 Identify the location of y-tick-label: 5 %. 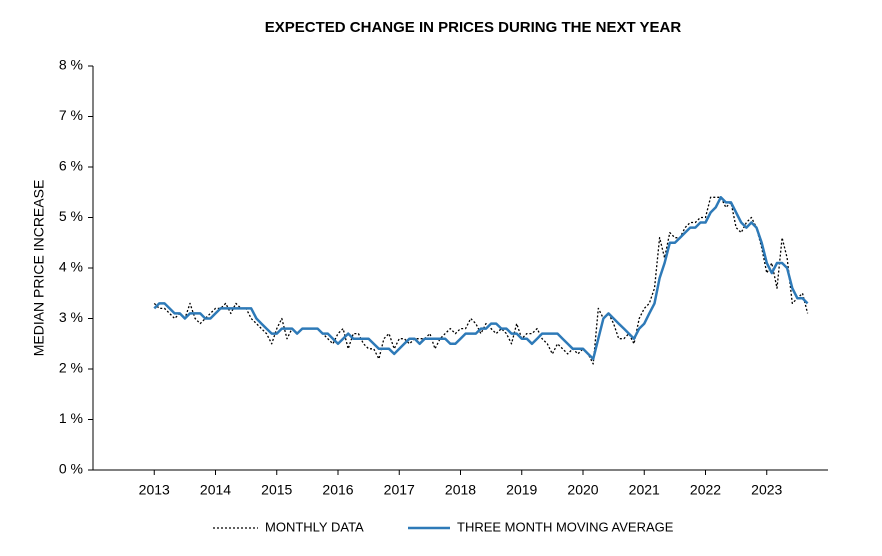
(71, 216).